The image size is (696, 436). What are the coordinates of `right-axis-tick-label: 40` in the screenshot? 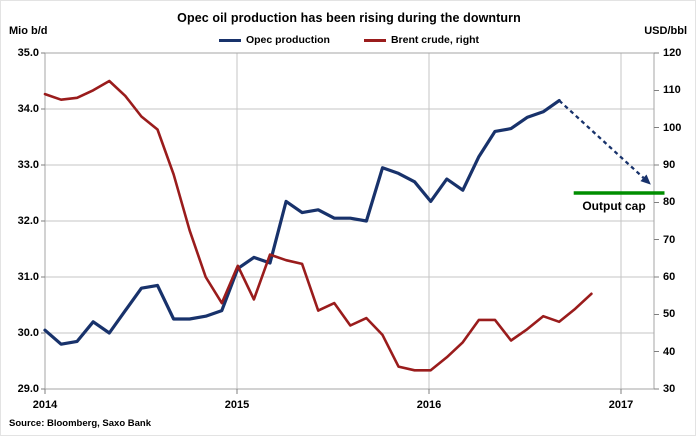 It's located at (669, 351).